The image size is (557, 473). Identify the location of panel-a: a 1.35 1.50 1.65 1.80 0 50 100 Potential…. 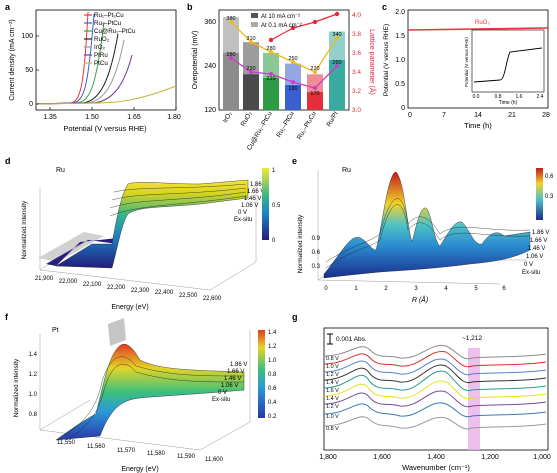
(92, 70).